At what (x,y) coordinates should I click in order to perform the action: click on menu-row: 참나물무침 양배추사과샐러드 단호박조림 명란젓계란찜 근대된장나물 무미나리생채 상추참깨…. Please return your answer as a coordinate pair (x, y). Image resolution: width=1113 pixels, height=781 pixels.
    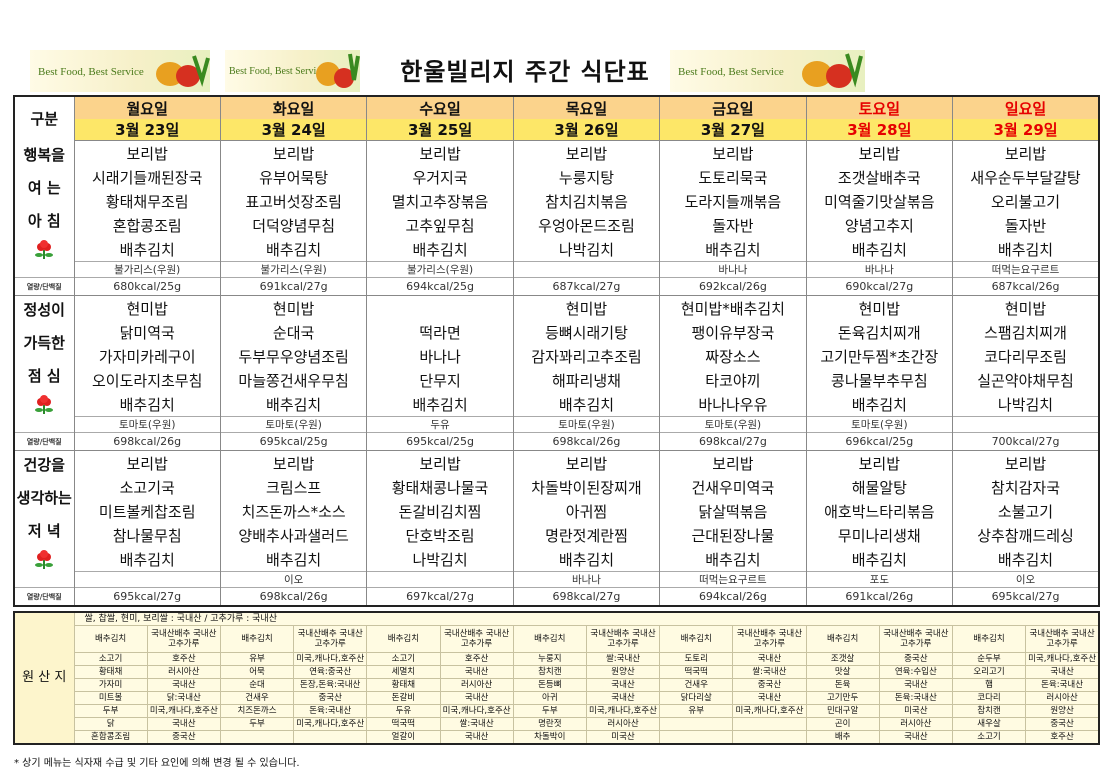
    Looking at the image, I should click on (556, 535).